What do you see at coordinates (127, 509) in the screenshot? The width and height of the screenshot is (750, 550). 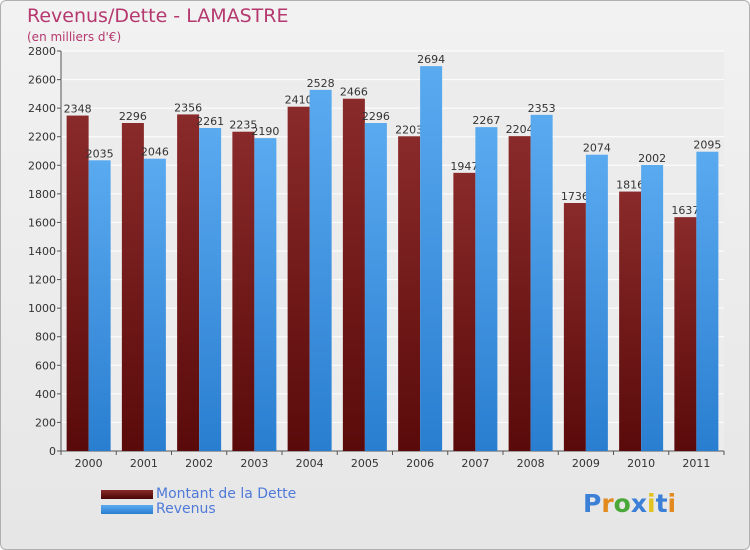 I see `legend-swatch-revenus` at bounding box center [127, 509].